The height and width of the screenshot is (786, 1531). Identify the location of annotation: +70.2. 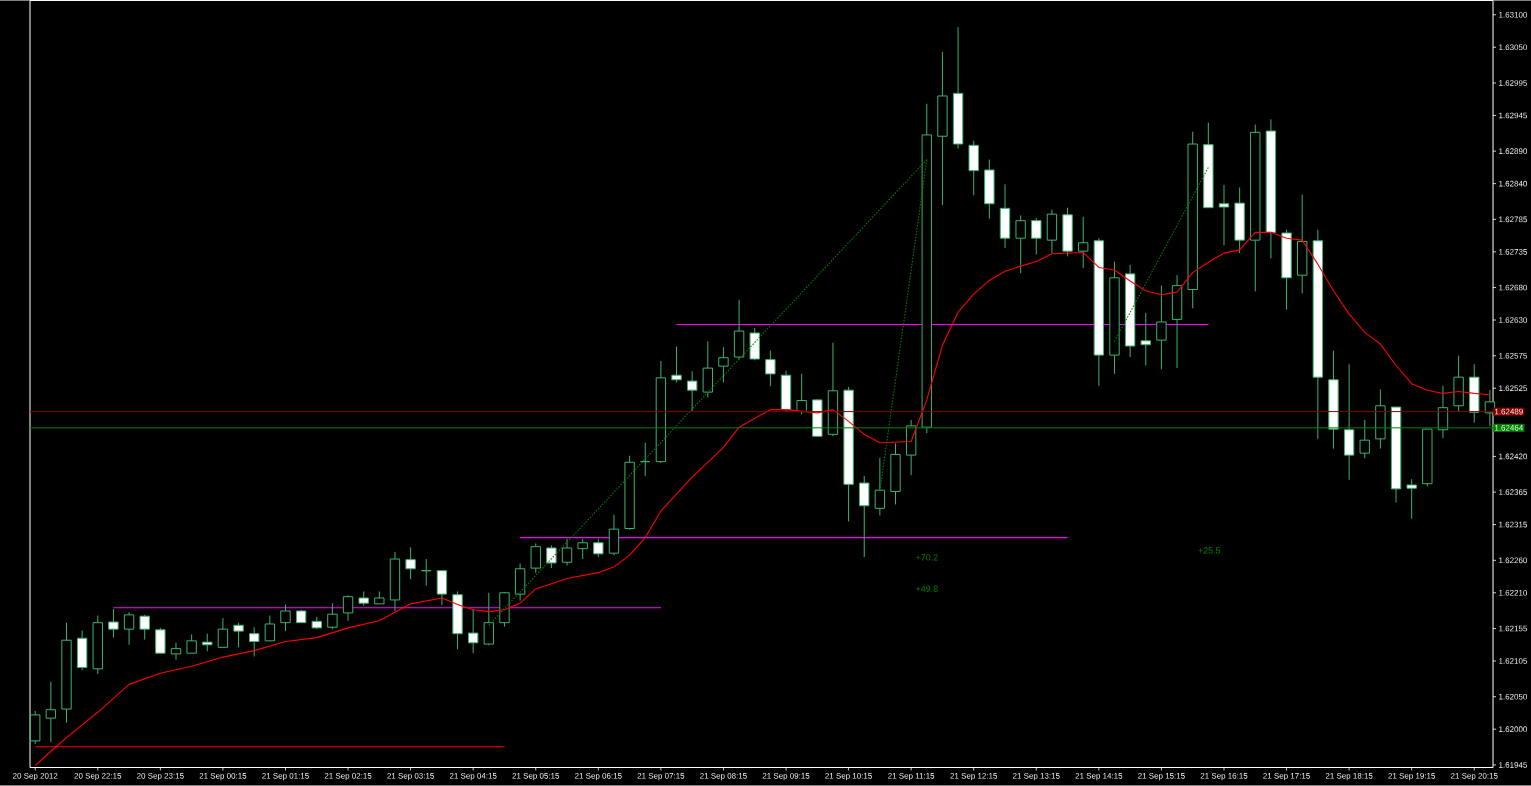
(926, 557).